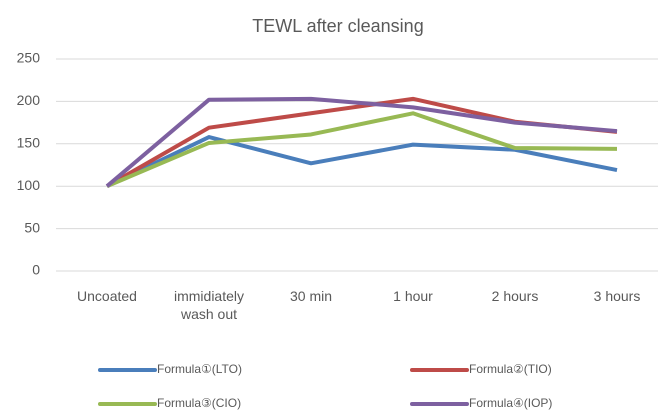 The width and height of the screenshot is (661, 412). What do you see at coordinates (208, 305) in the screenshot?
I see `x-tick-label: immidiately wash out` at bounding box center [208, 305].